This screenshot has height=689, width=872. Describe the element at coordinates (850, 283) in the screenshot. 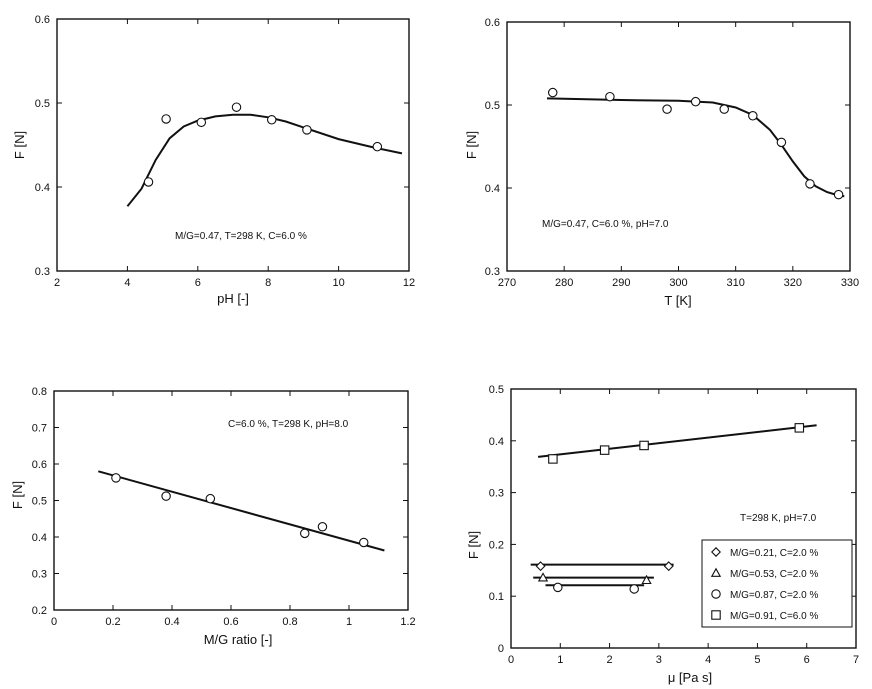

I see `x-tick-label: 330` at that location.